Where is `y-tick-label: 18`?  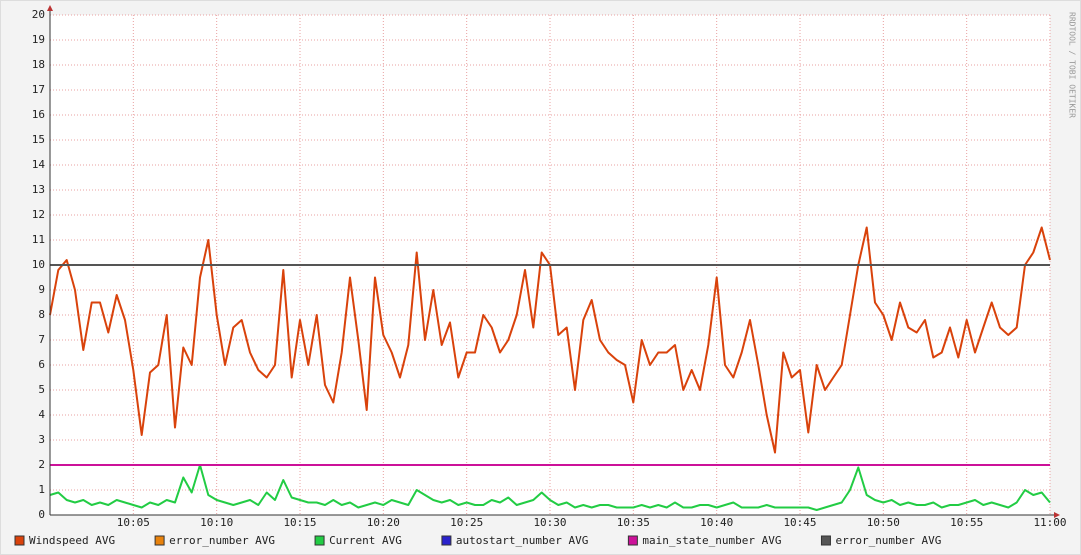
y-tick-label: 18 is located at coordinates (38, 64).